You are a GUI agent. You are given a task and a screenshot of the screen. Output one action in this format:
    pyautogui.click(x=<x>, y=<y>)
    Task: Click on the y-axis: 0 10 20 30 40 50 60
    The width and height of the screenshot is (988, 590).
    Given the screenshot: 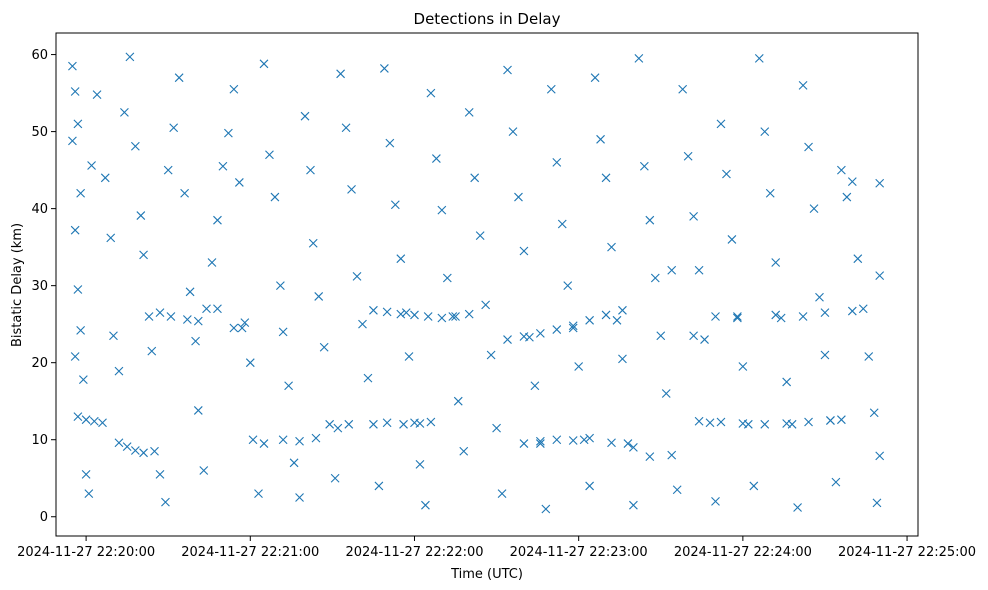 What is the action you would take?
    pyautogui.click(x=43, y=286)
    